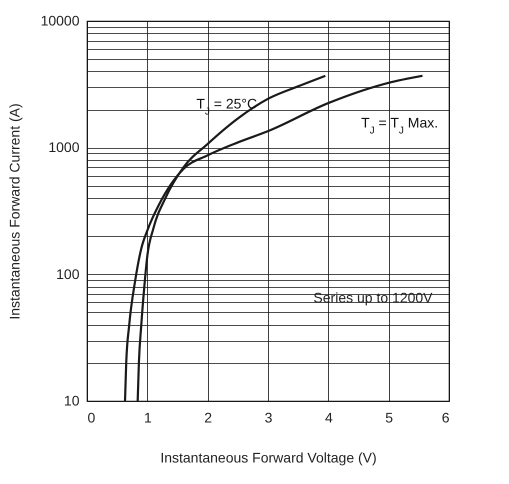  I want to click on x-tick-label: 4, so click(328, 418).